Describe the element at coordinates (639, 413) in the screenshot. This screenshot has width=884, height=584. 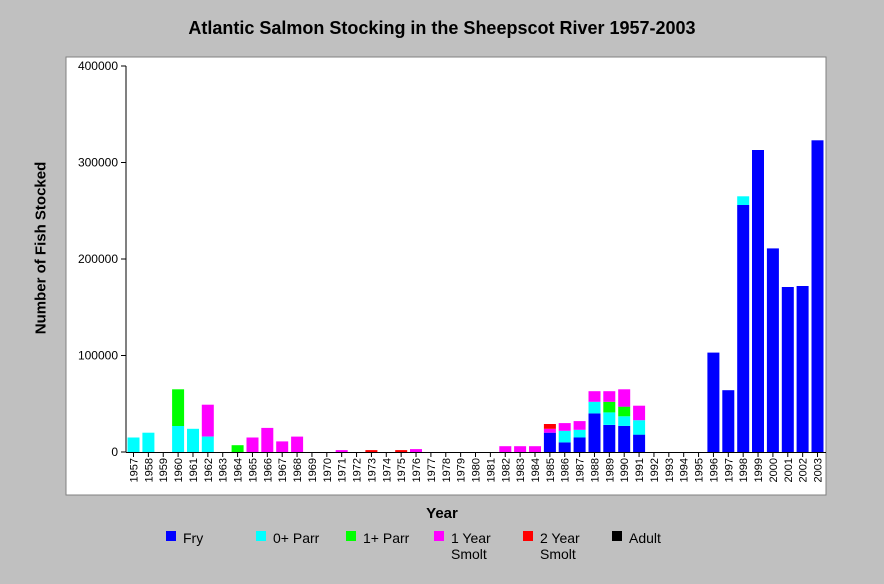
I see `bar-1991-1-year-smolt` at that location.